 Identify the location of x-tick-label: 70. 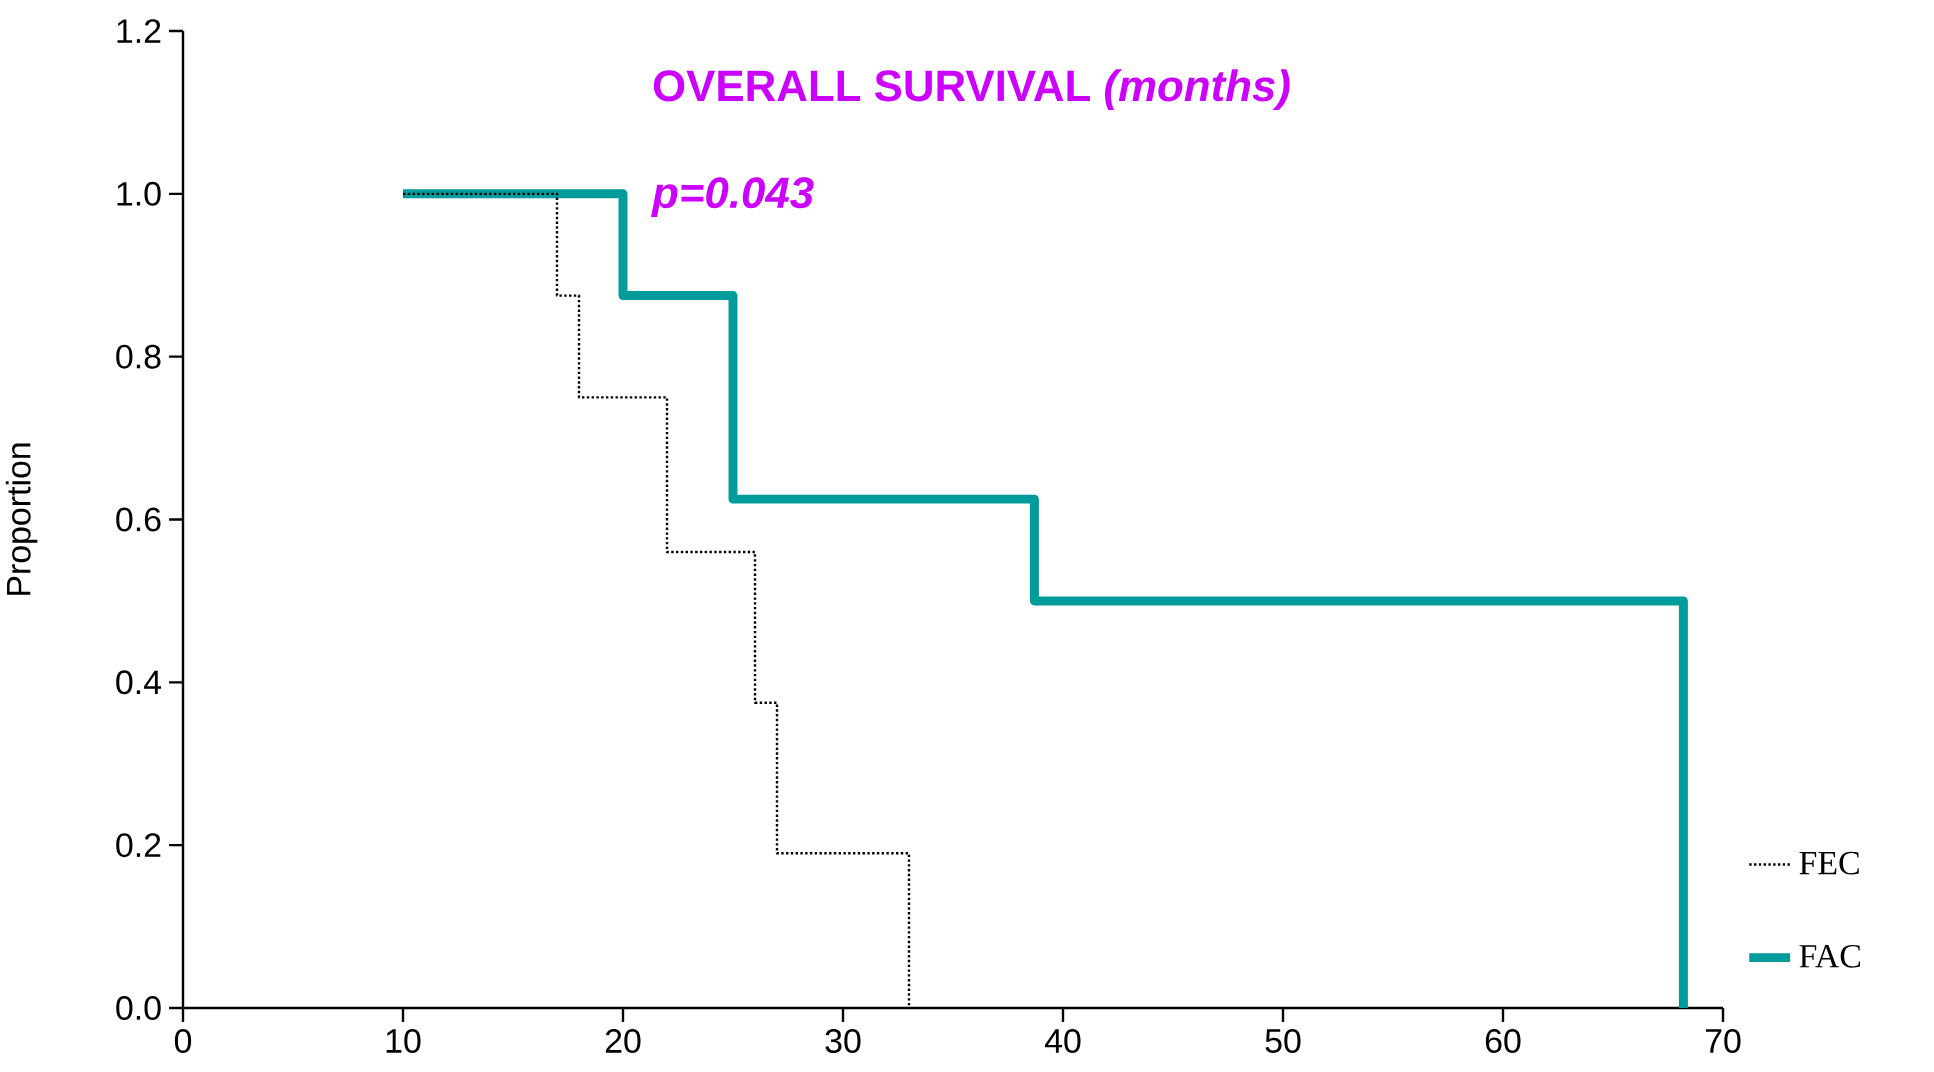
(1723, 1040).